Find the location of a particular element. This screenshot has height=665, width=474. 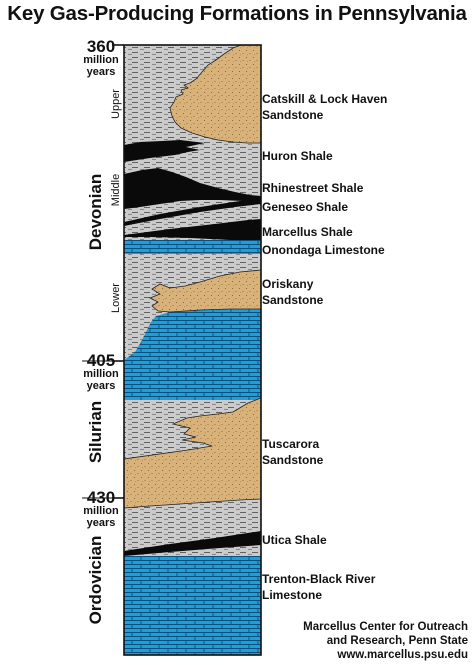

tuscarora-sandstone-layer is located at coordinates (192, 453).